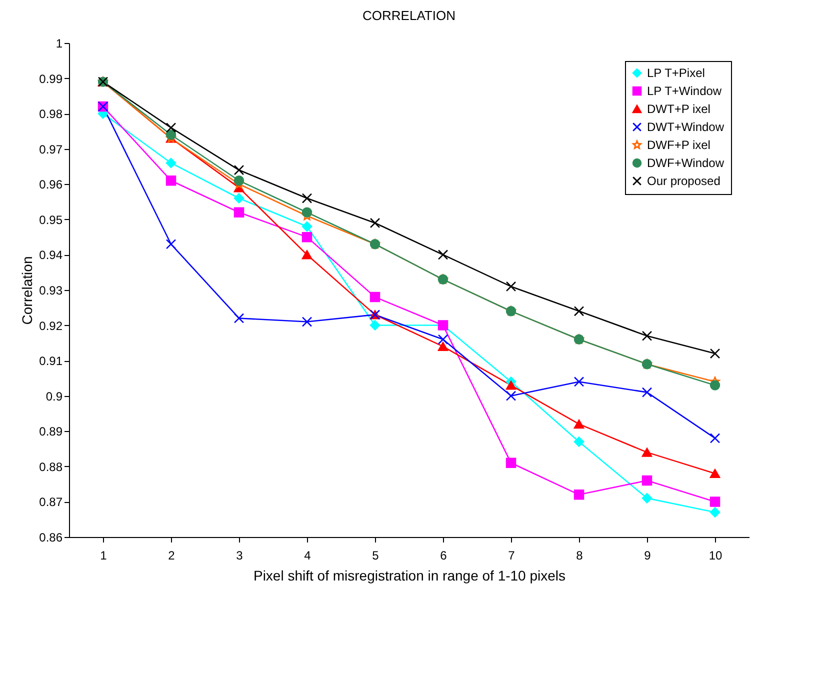  What do you see at coordinates (59, 43) in the screenshot?
I see `y-tick-label: 1` at bounding box center [59, 43].